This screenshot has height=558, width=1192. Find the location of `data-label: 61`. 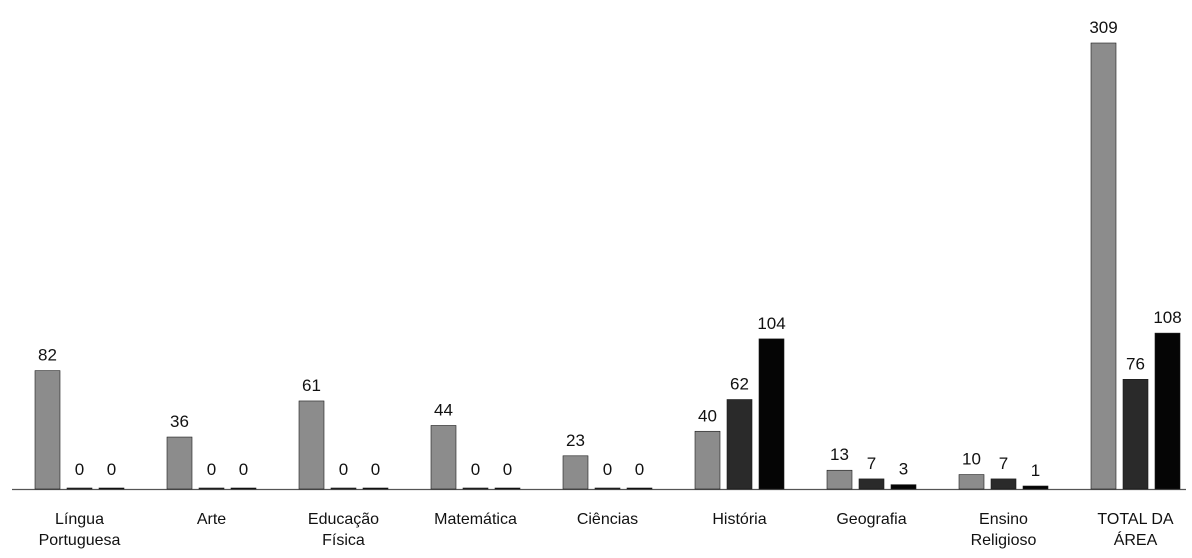

data-label: 61 is located at coordinates (311, 385).